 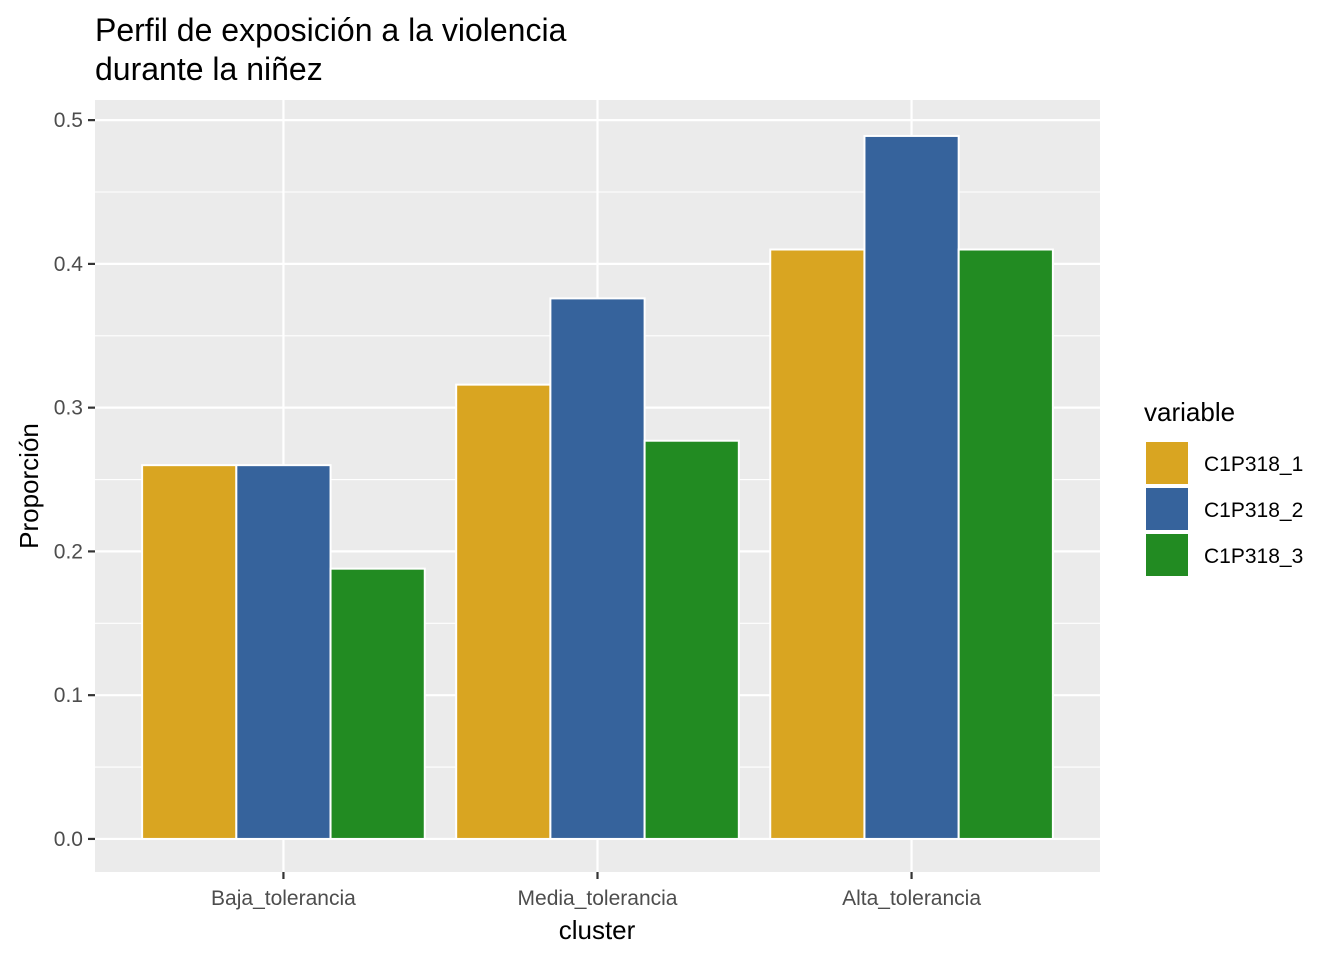 What do you see at coordinates (503, 611) in the screenshot?
I see `bar-C1P318_1-Media_tolerancia` at bounding box center [503, 611].